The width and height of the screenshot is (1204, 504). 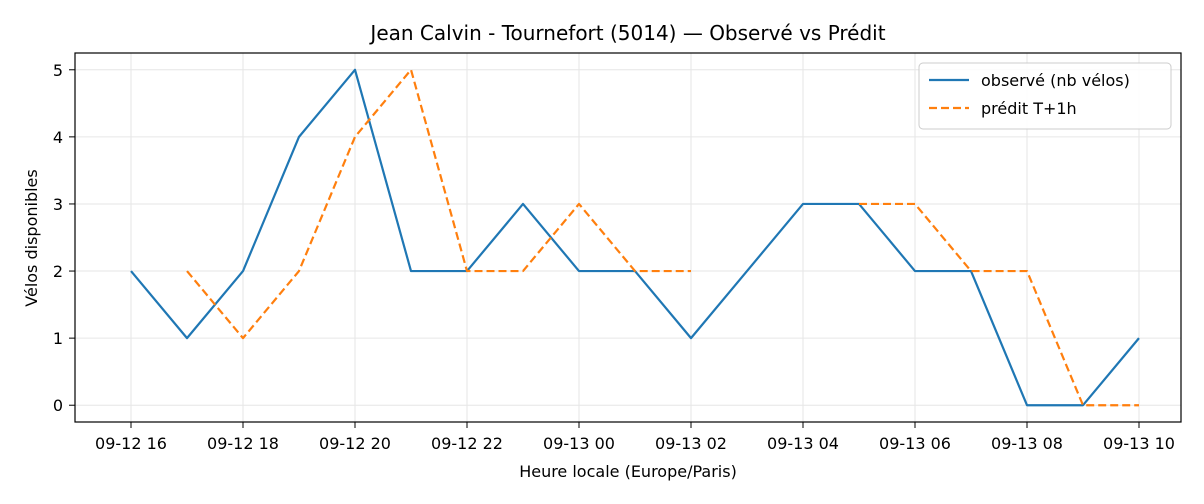 I want to click on legend: observé (nb vélos) prédit T+1h, so click(x=1045, y=96).